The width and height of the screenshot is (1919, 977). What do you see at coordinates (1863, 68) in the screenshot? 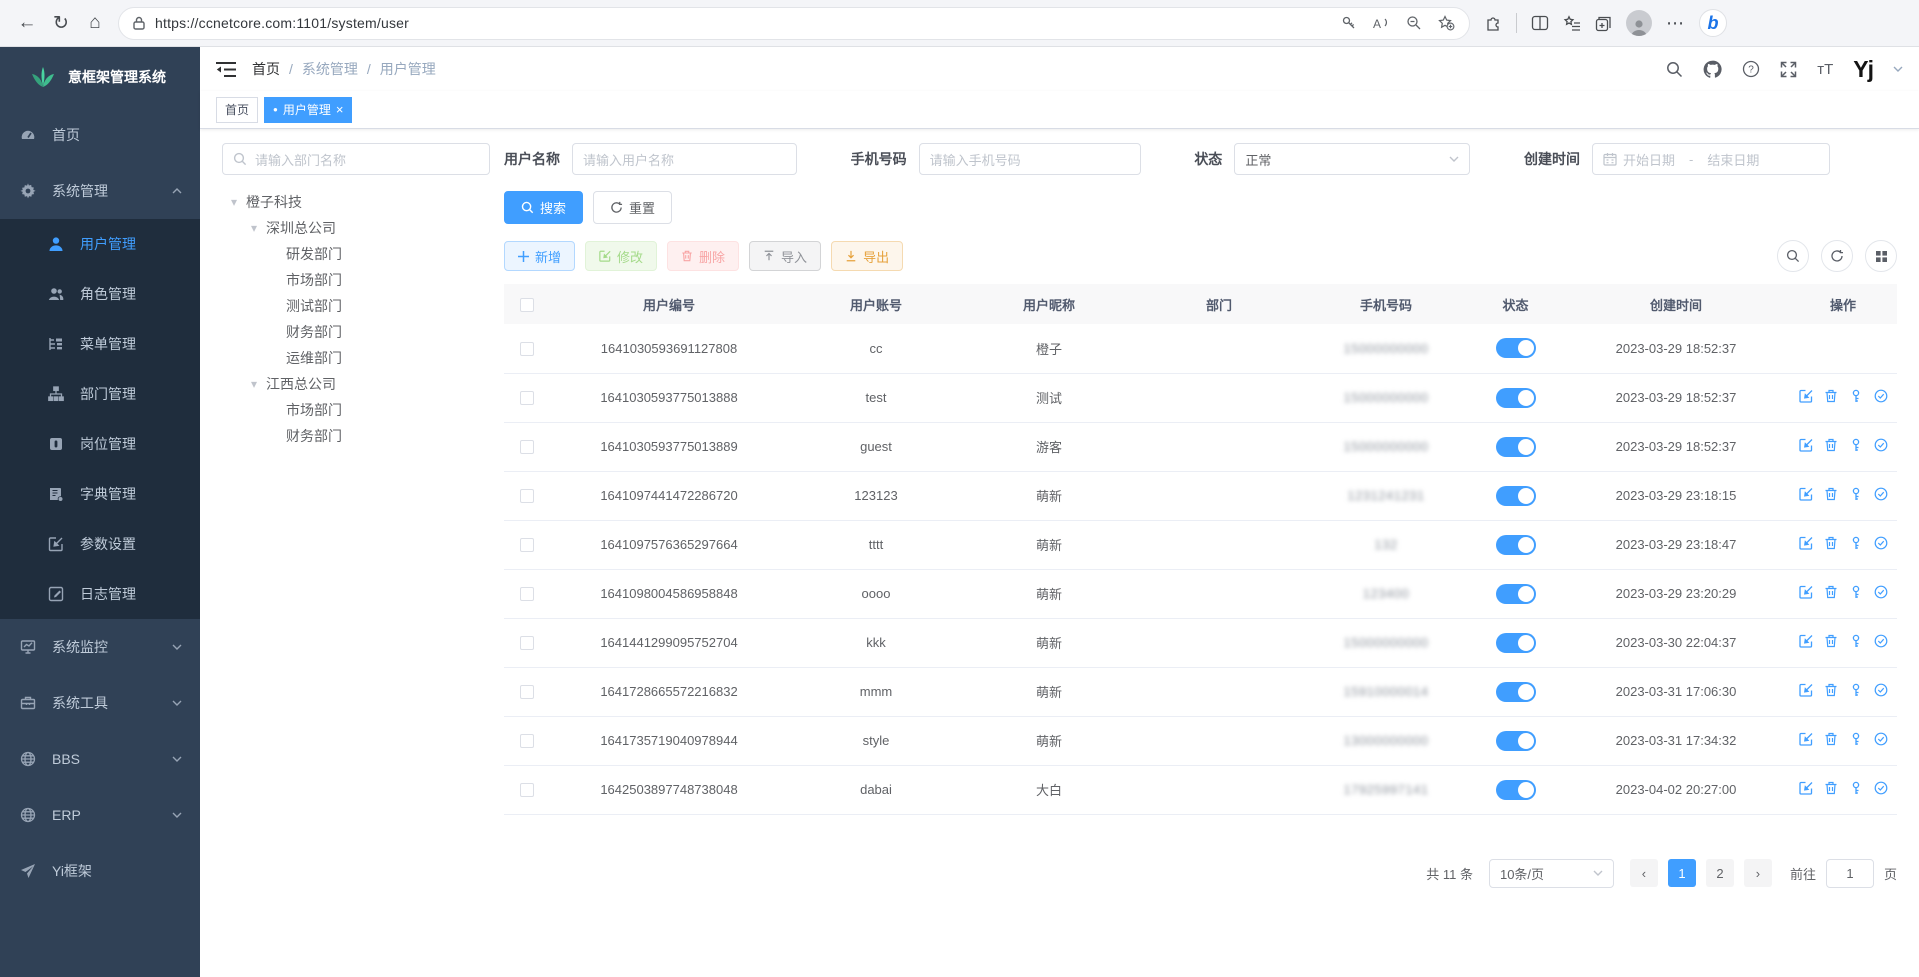
I see `user-avatar-logo: Yj` at bounding box center [1863, 68].